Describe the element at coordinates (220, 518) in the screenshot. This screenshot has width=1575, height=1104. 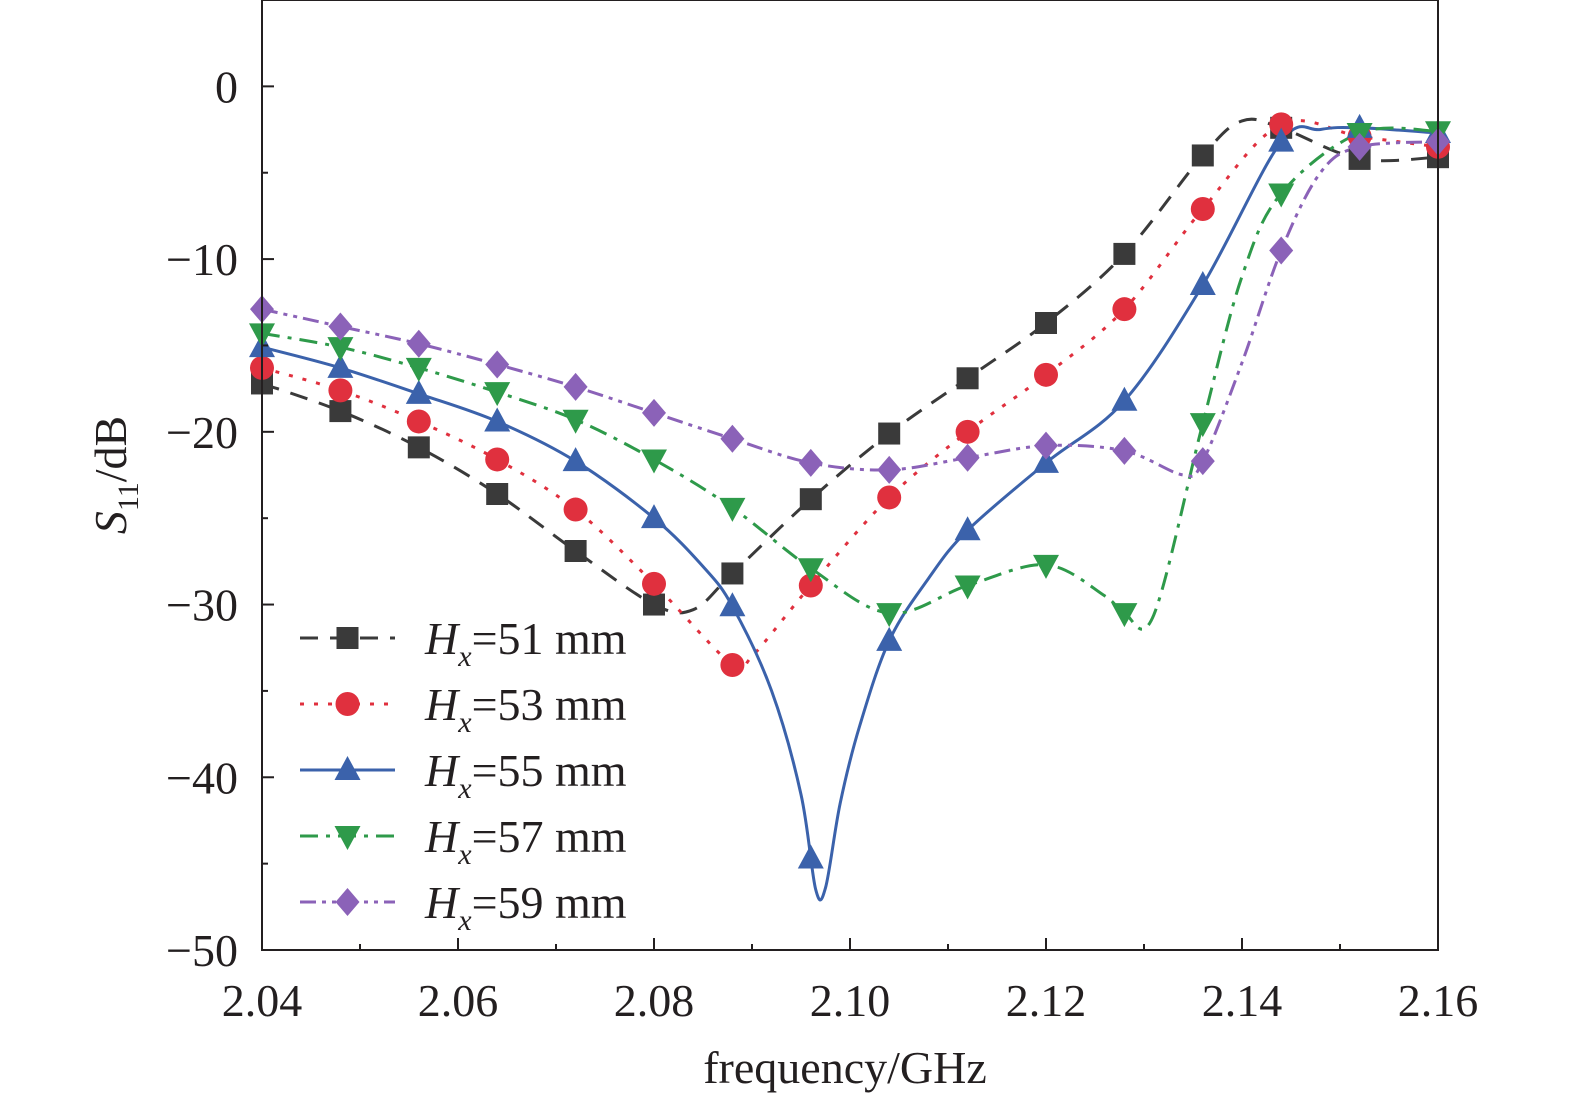
I see `y-axis-ticks: 0 −10 −20 −30 −40 −50` at that location.